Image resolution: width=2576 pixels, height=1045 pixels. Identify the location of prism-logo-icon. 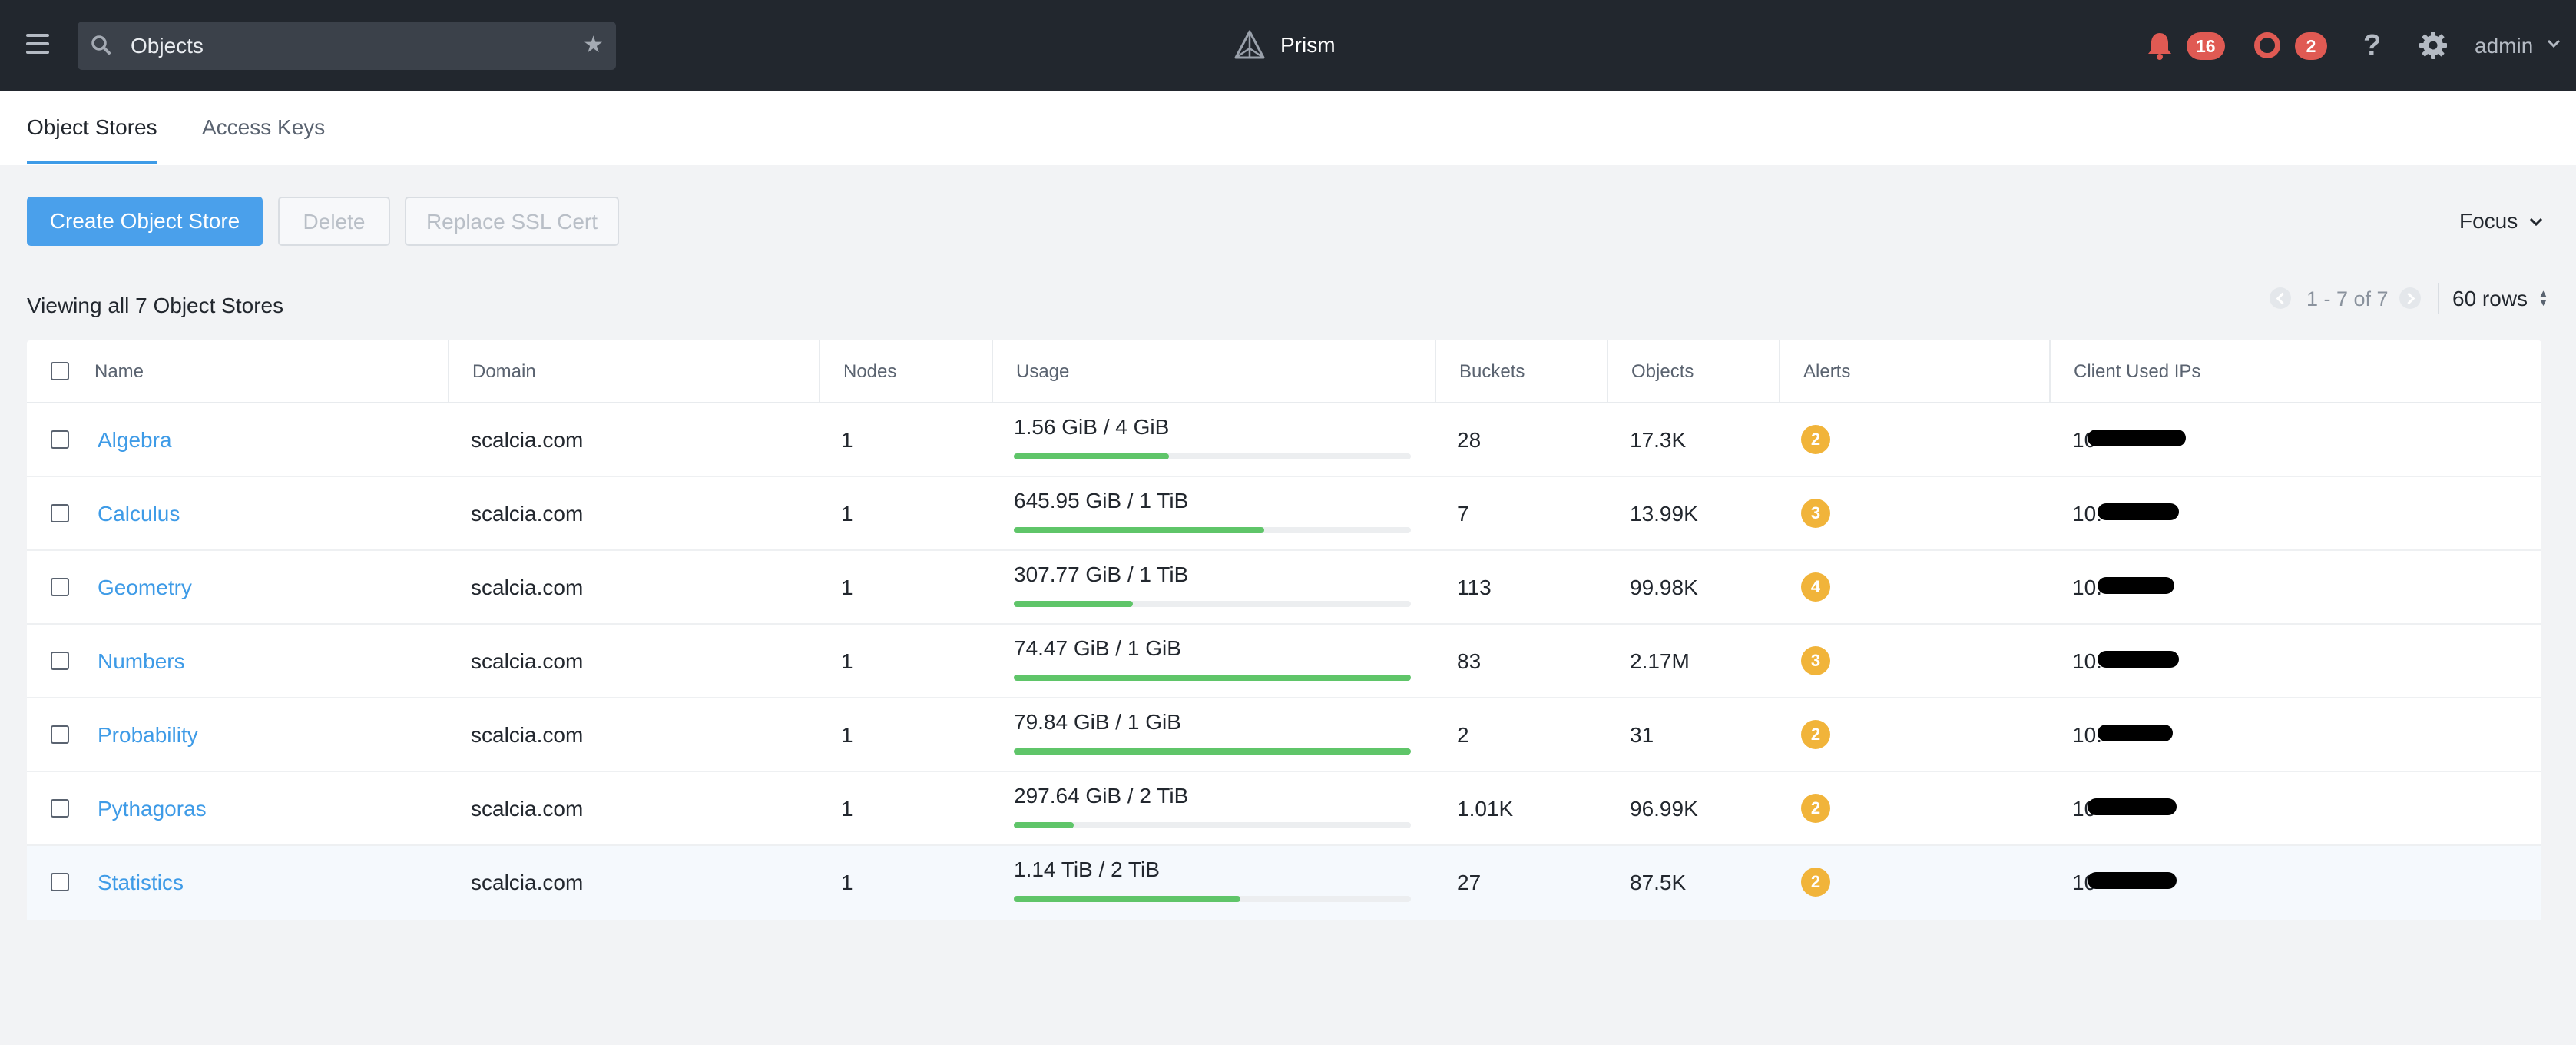
(1249, 44).